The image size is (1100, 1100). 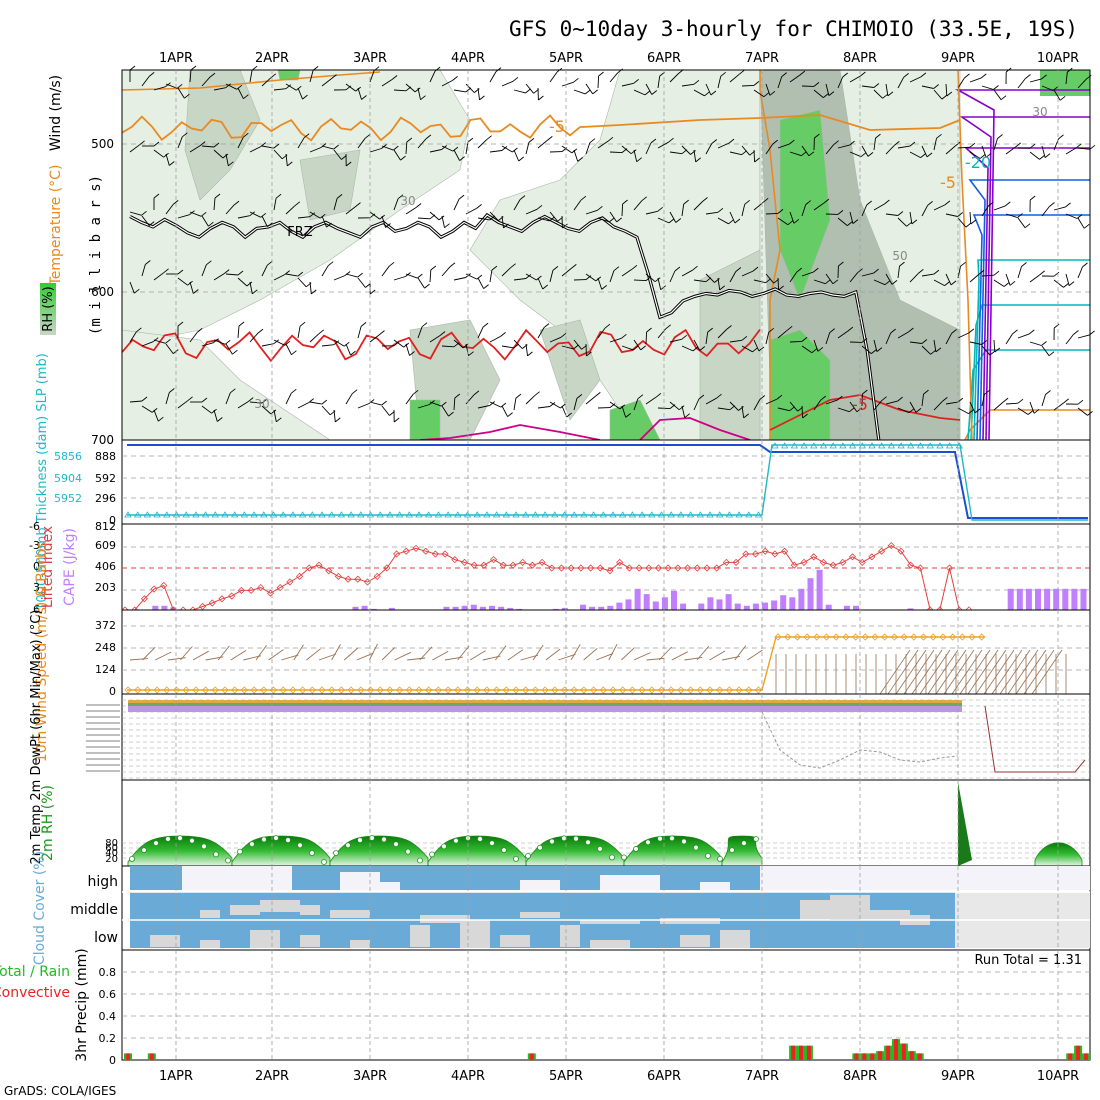 What do you see at coordinates (108, 1016) in the screenshot?
I see `precip-tick-labels: 0.8 0.6 0.4 0.2 0` at bounding box center [108, 1016].